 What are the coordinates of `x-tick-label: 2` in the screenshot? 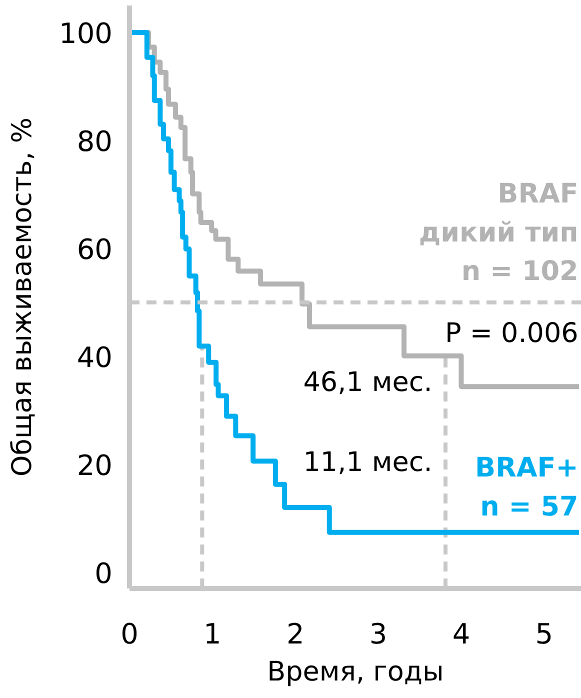 It's located at (295, 634).